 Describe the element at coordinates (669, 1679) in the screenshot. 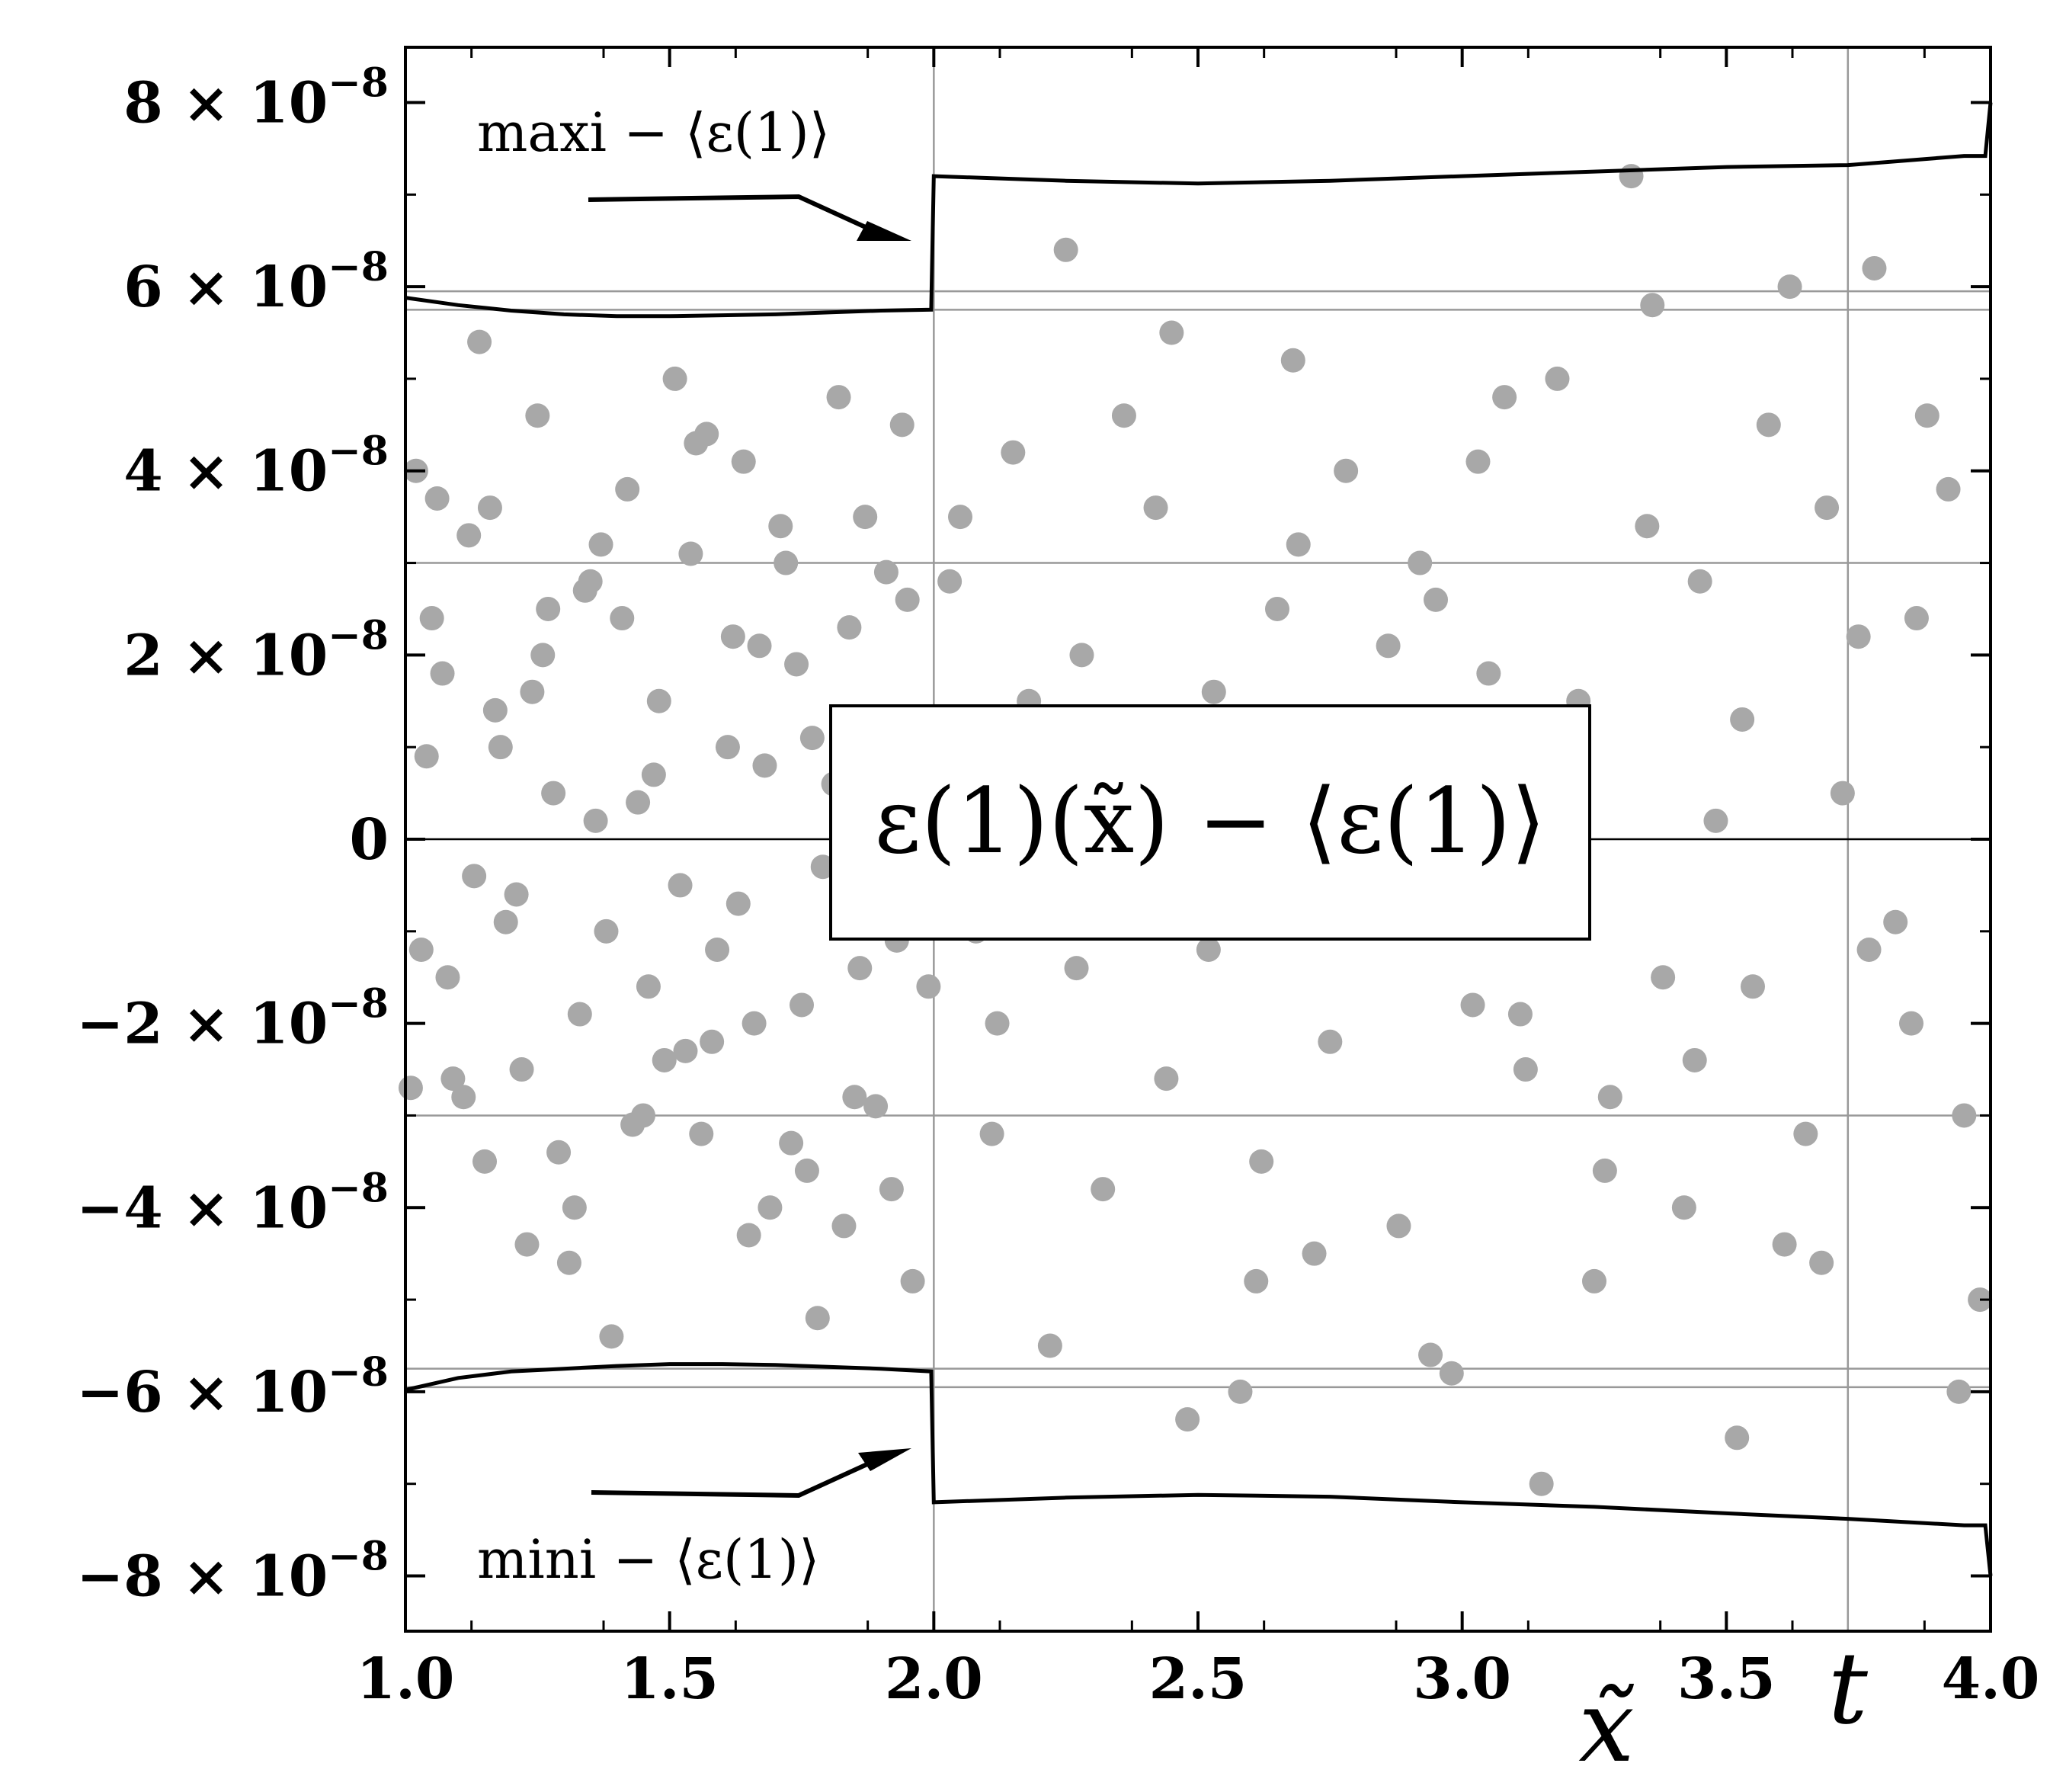

I see `x-tick-label: 1.5` at that location.